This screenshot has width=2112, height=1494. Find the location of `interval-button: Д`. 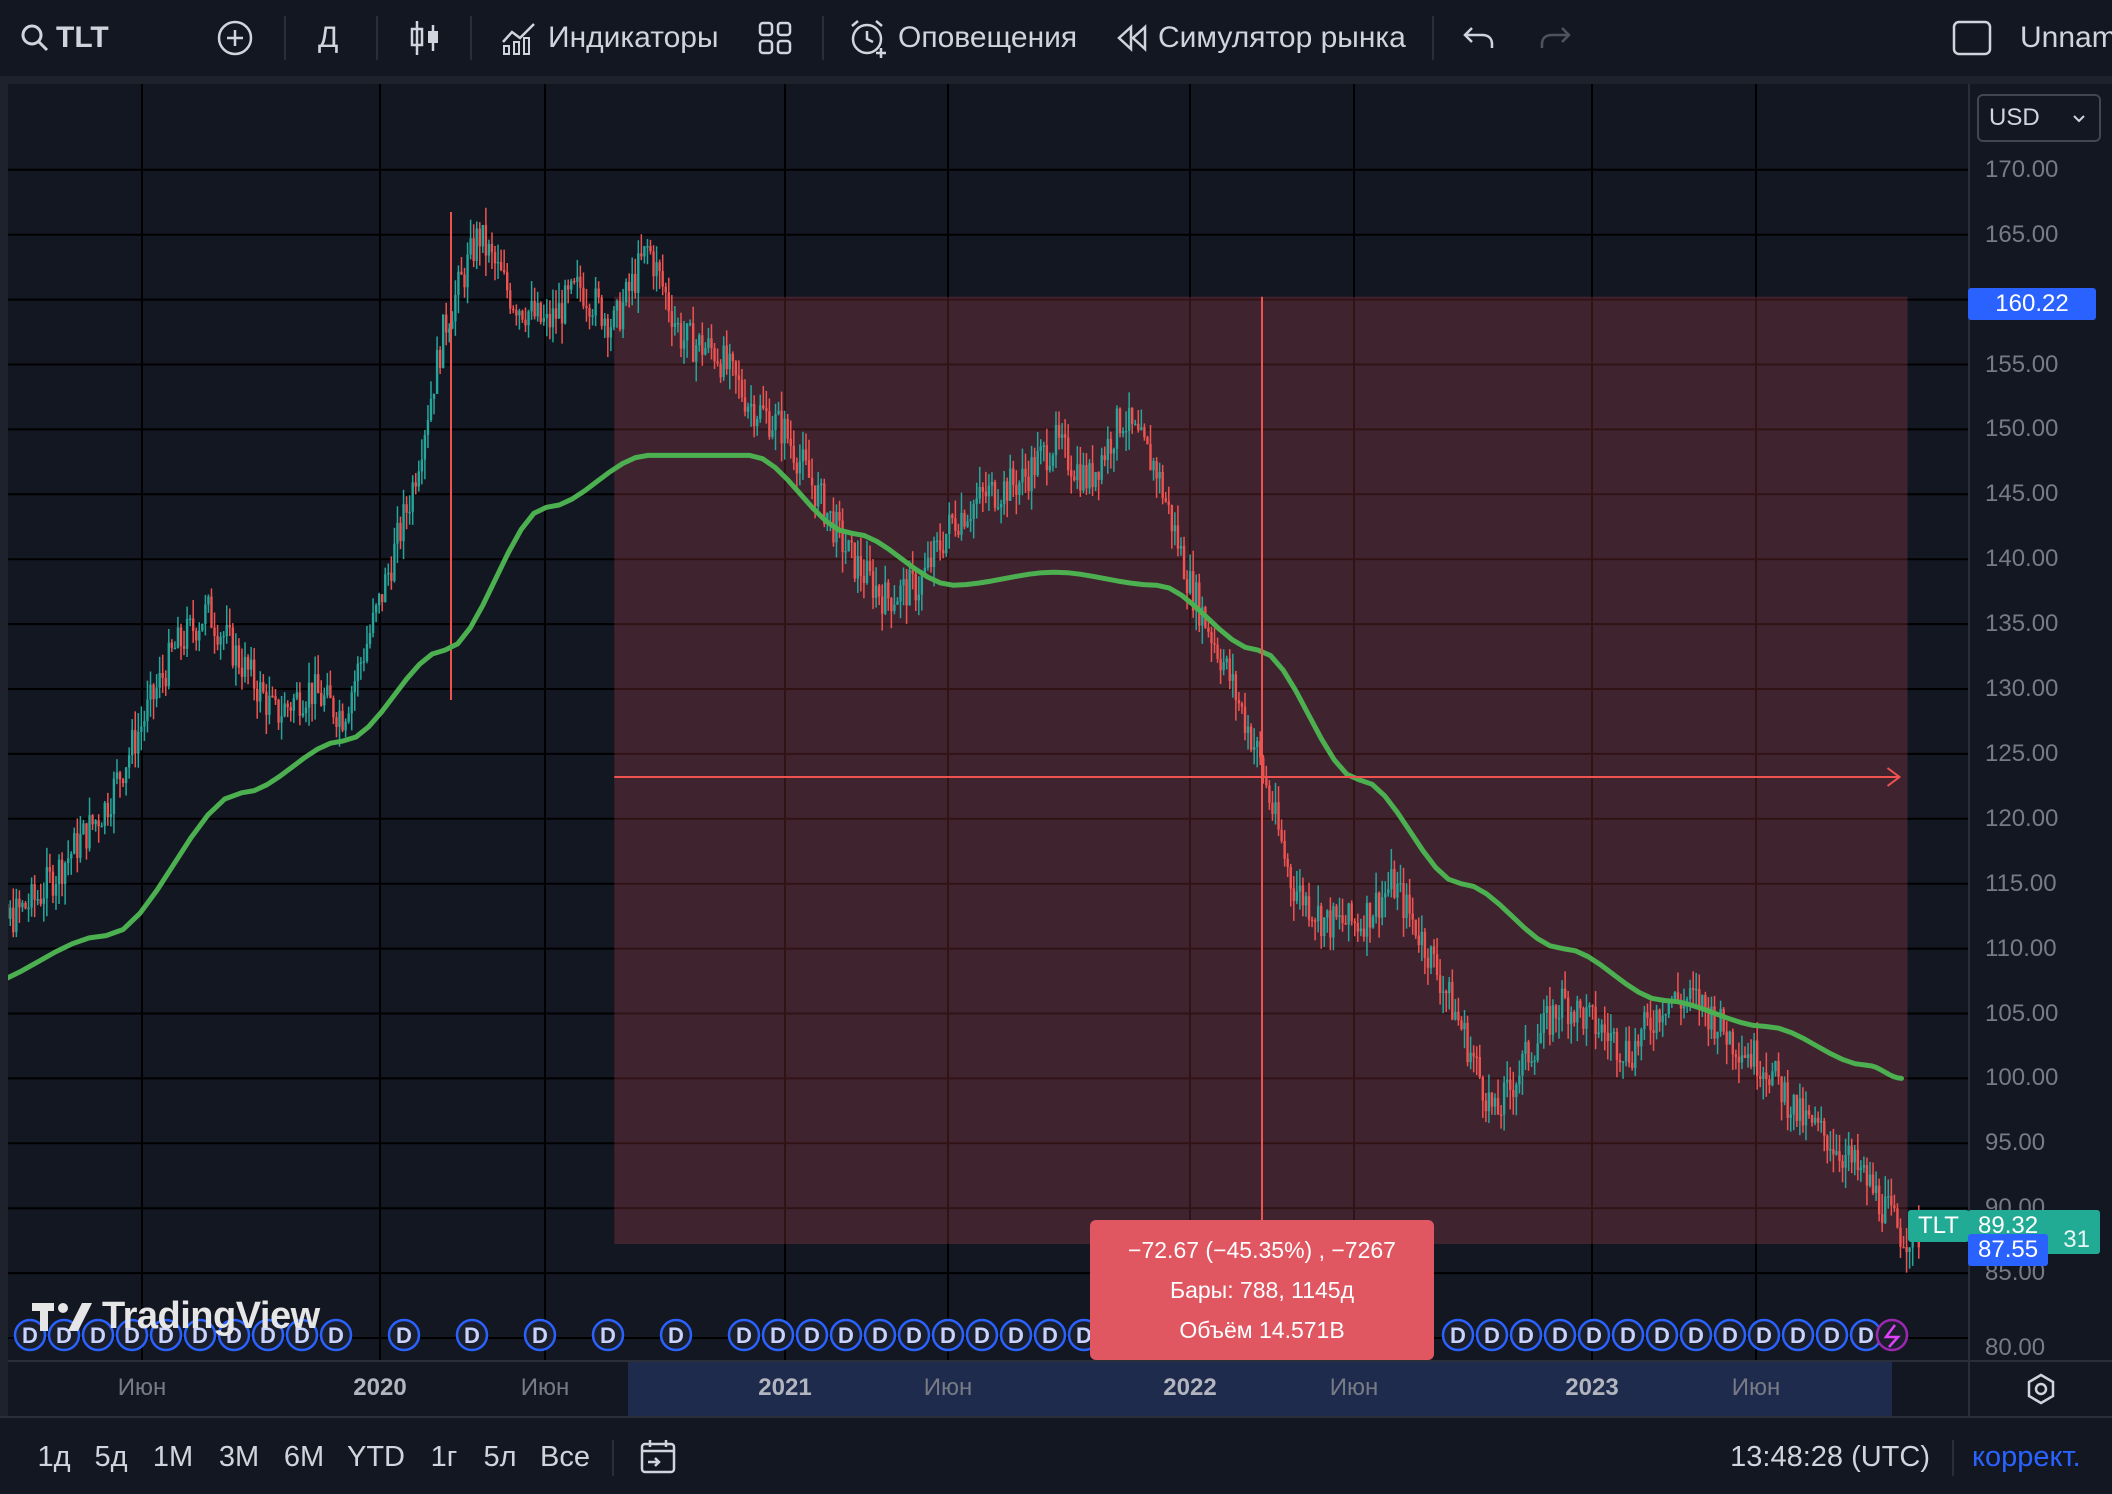

interval-button: Д is located at coordinates (328, 38).